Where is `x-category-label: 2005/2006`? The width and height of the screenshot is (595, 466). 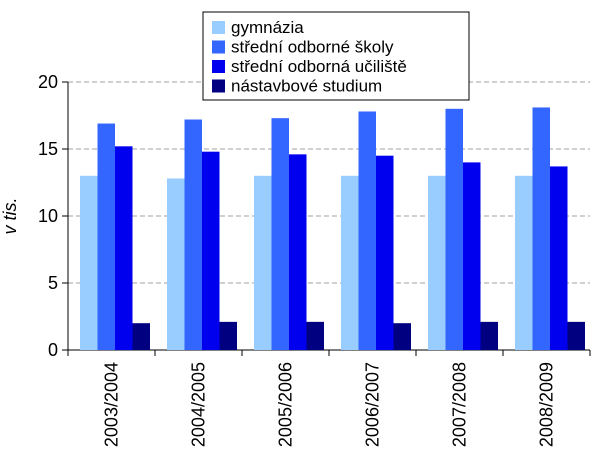
x-category-label: 2005/2006 is located at coordinates (286, 404).